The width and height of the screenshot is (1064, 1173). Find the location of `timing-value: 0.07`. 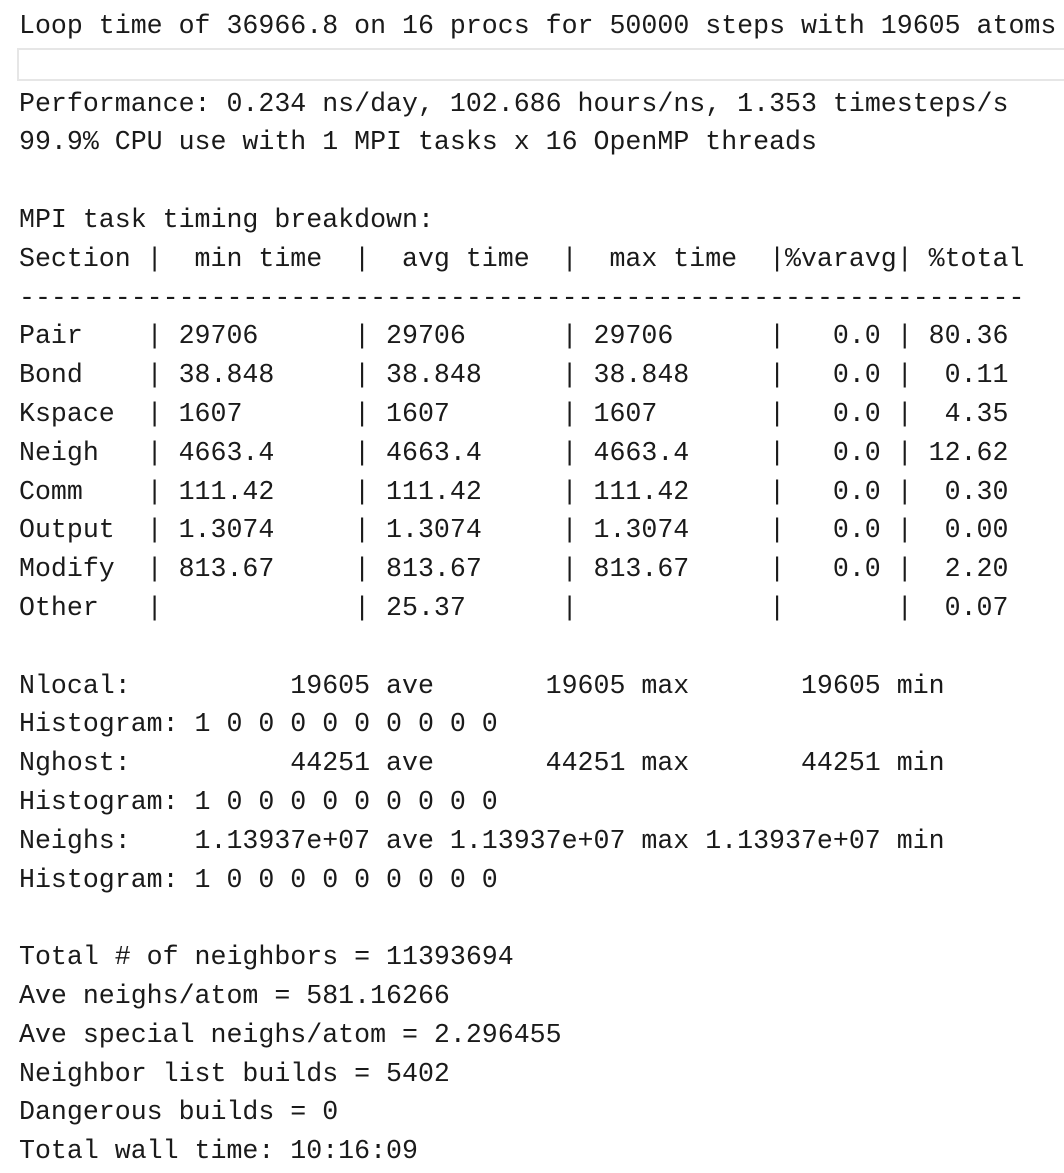

timing-value: 0.07 is located at coordinates (976, 608).